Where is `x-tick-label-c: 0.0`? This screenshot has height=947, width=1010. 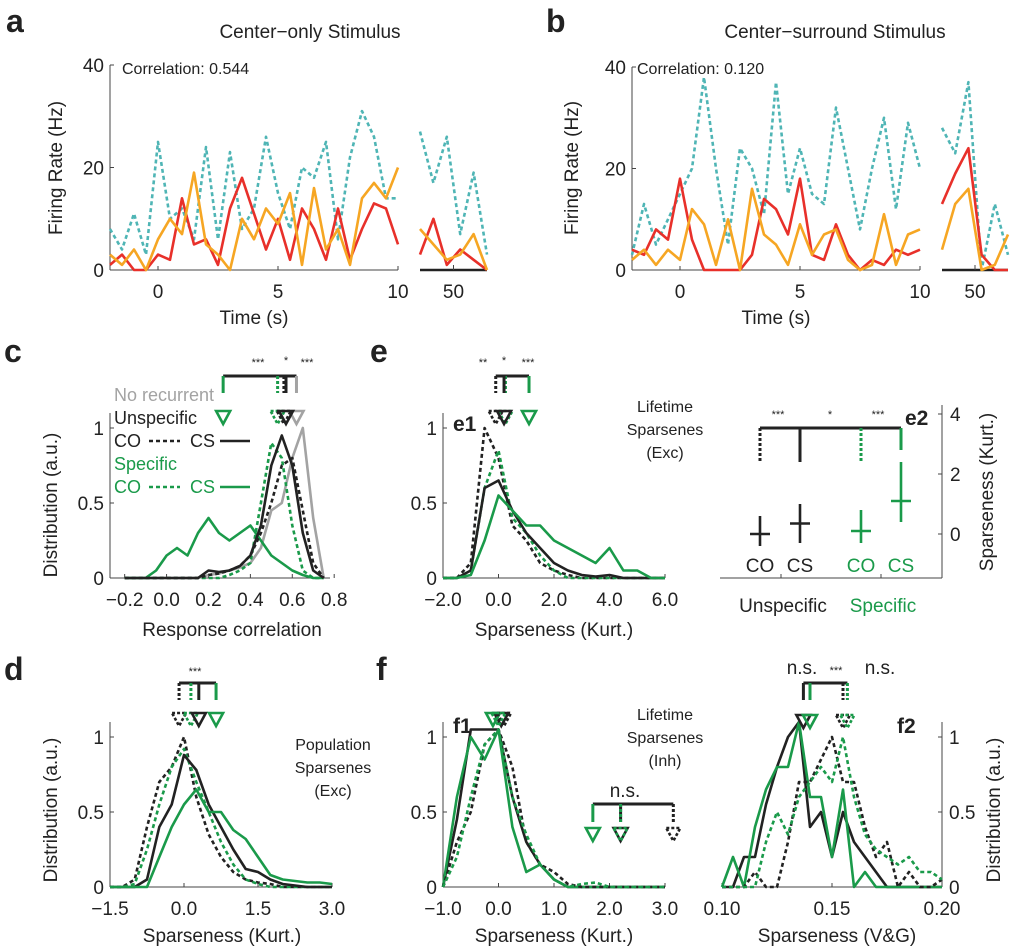 x-tick-label-c: 0.0 is located at coordinates (166, 600).